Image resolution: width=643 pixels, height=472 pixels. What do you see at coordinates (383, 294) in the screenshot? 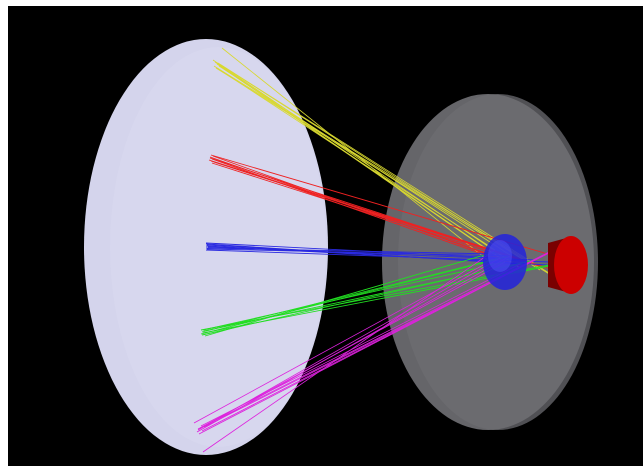
I see `ray-bundle-green` at bounding box center [383, 294].